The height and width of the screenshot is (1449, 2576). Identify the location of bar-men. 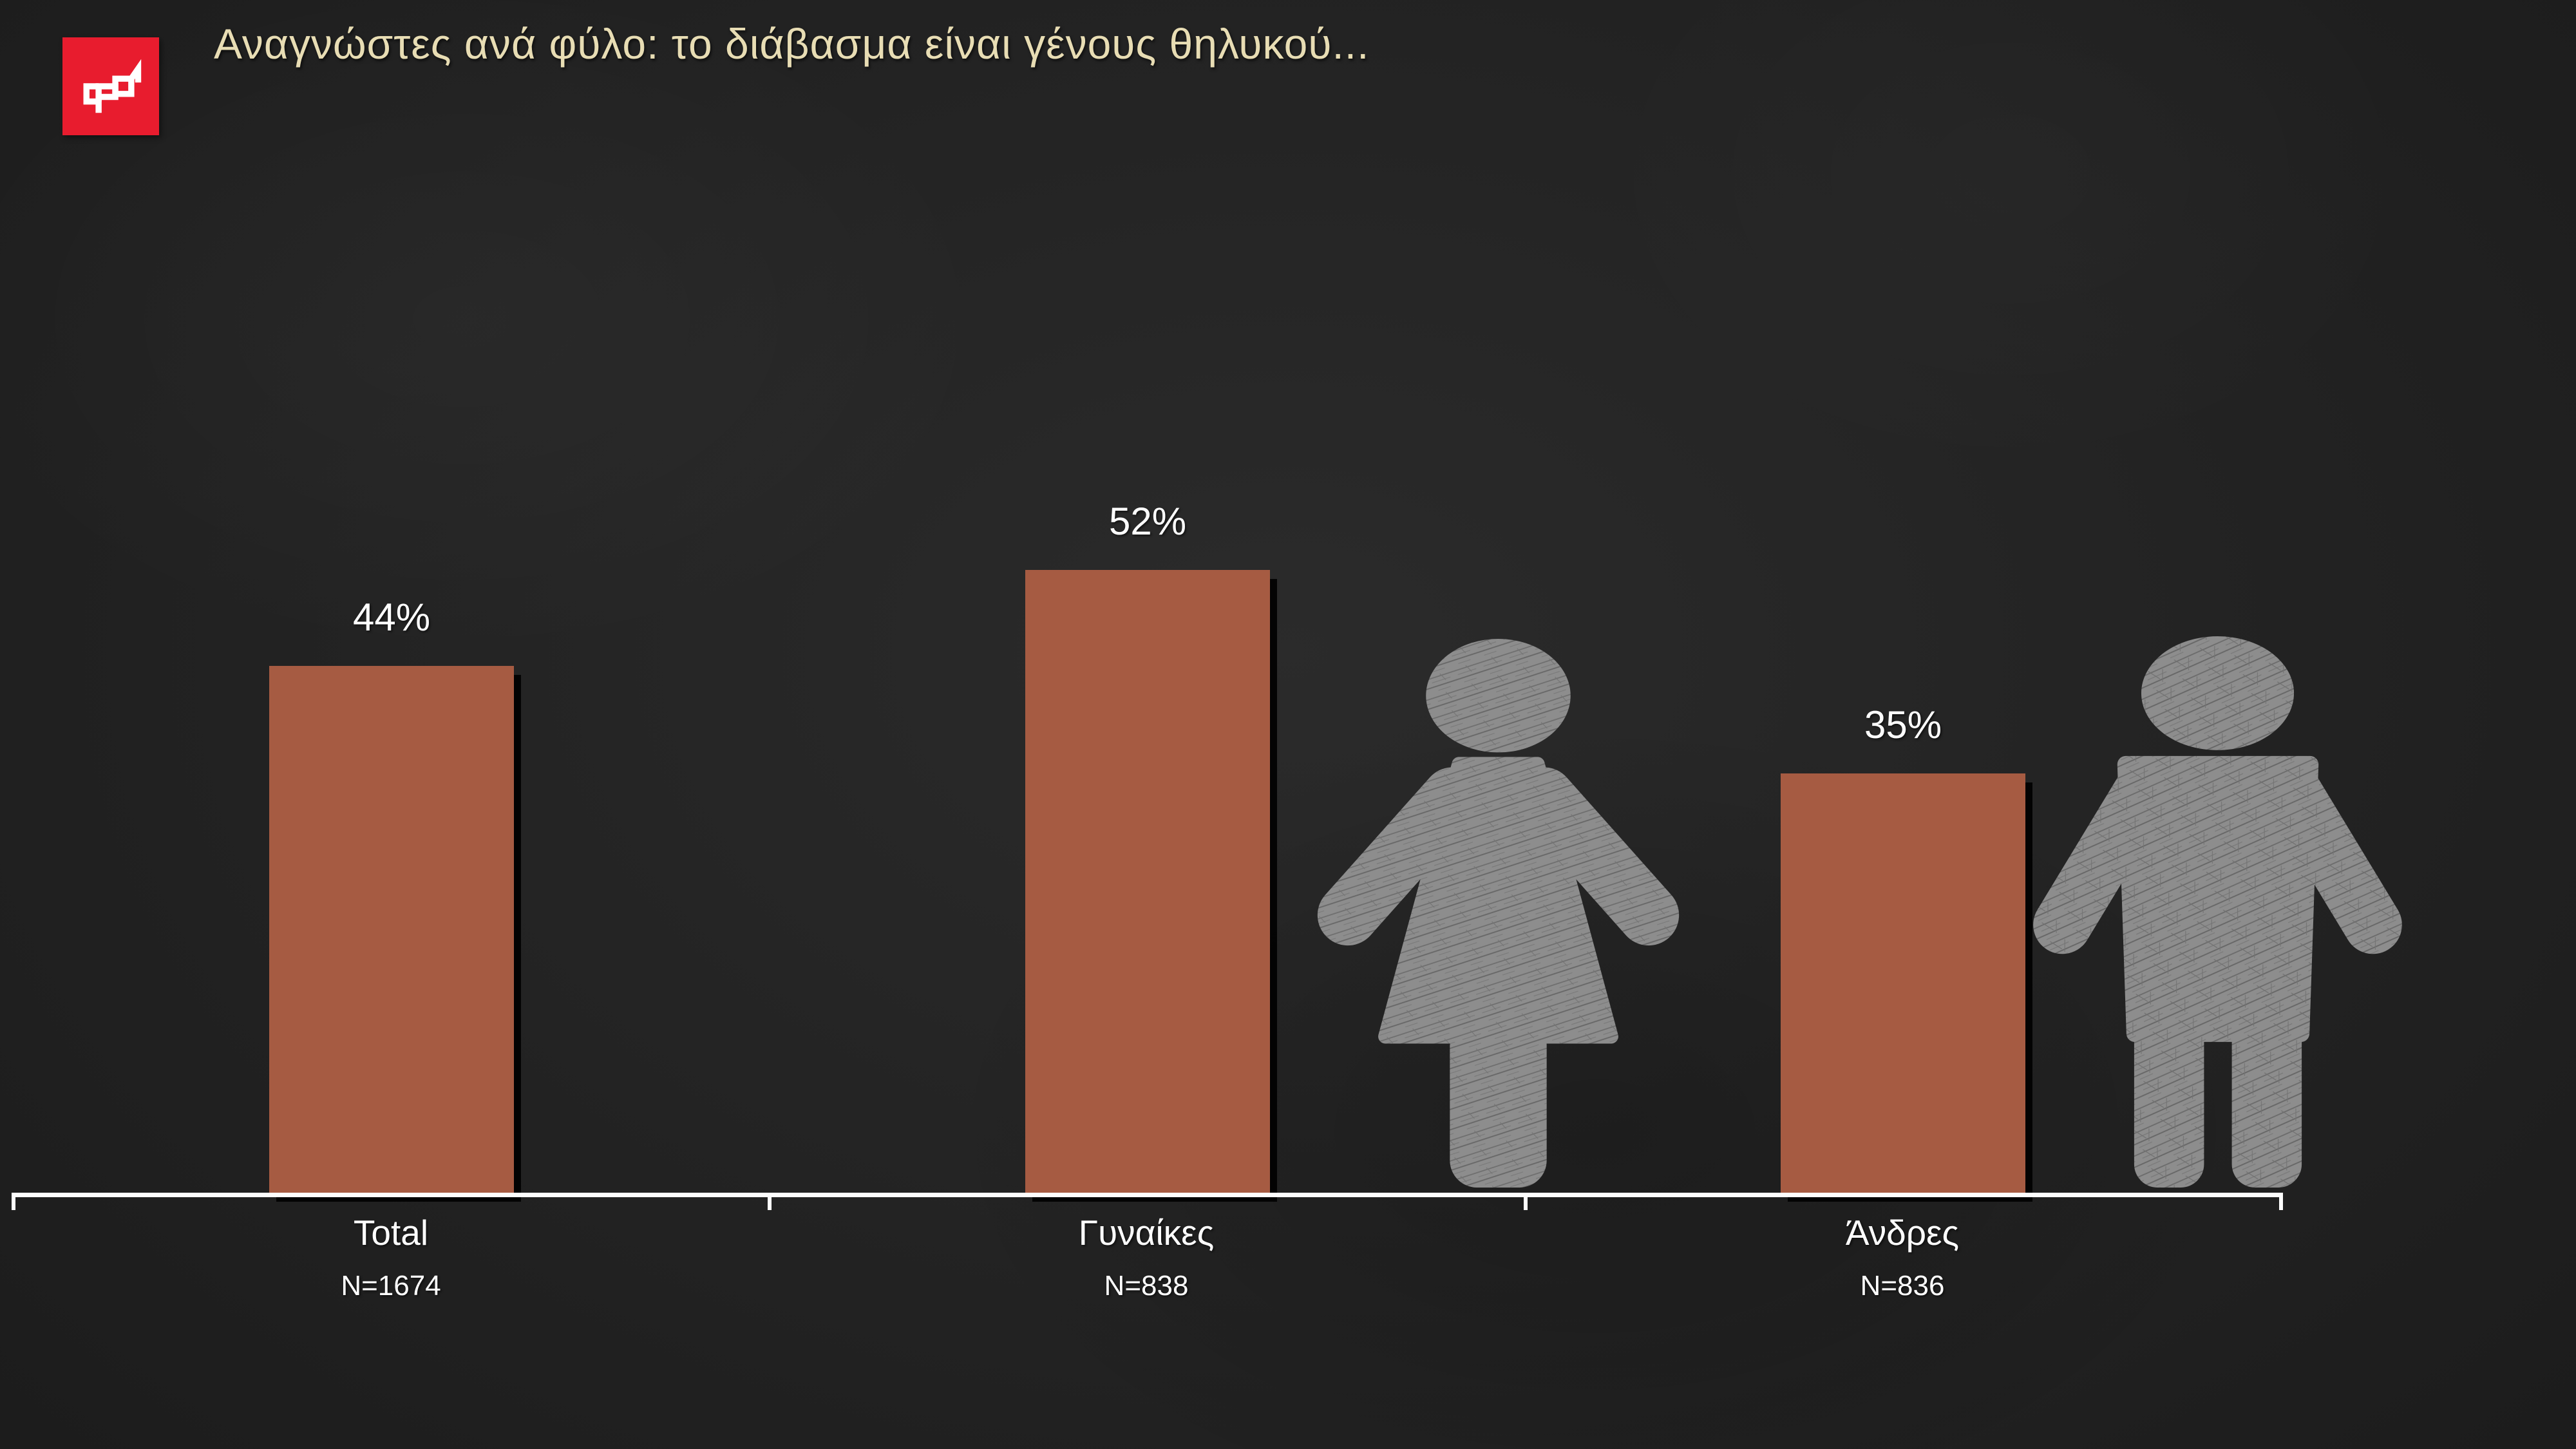
(1903, 983).